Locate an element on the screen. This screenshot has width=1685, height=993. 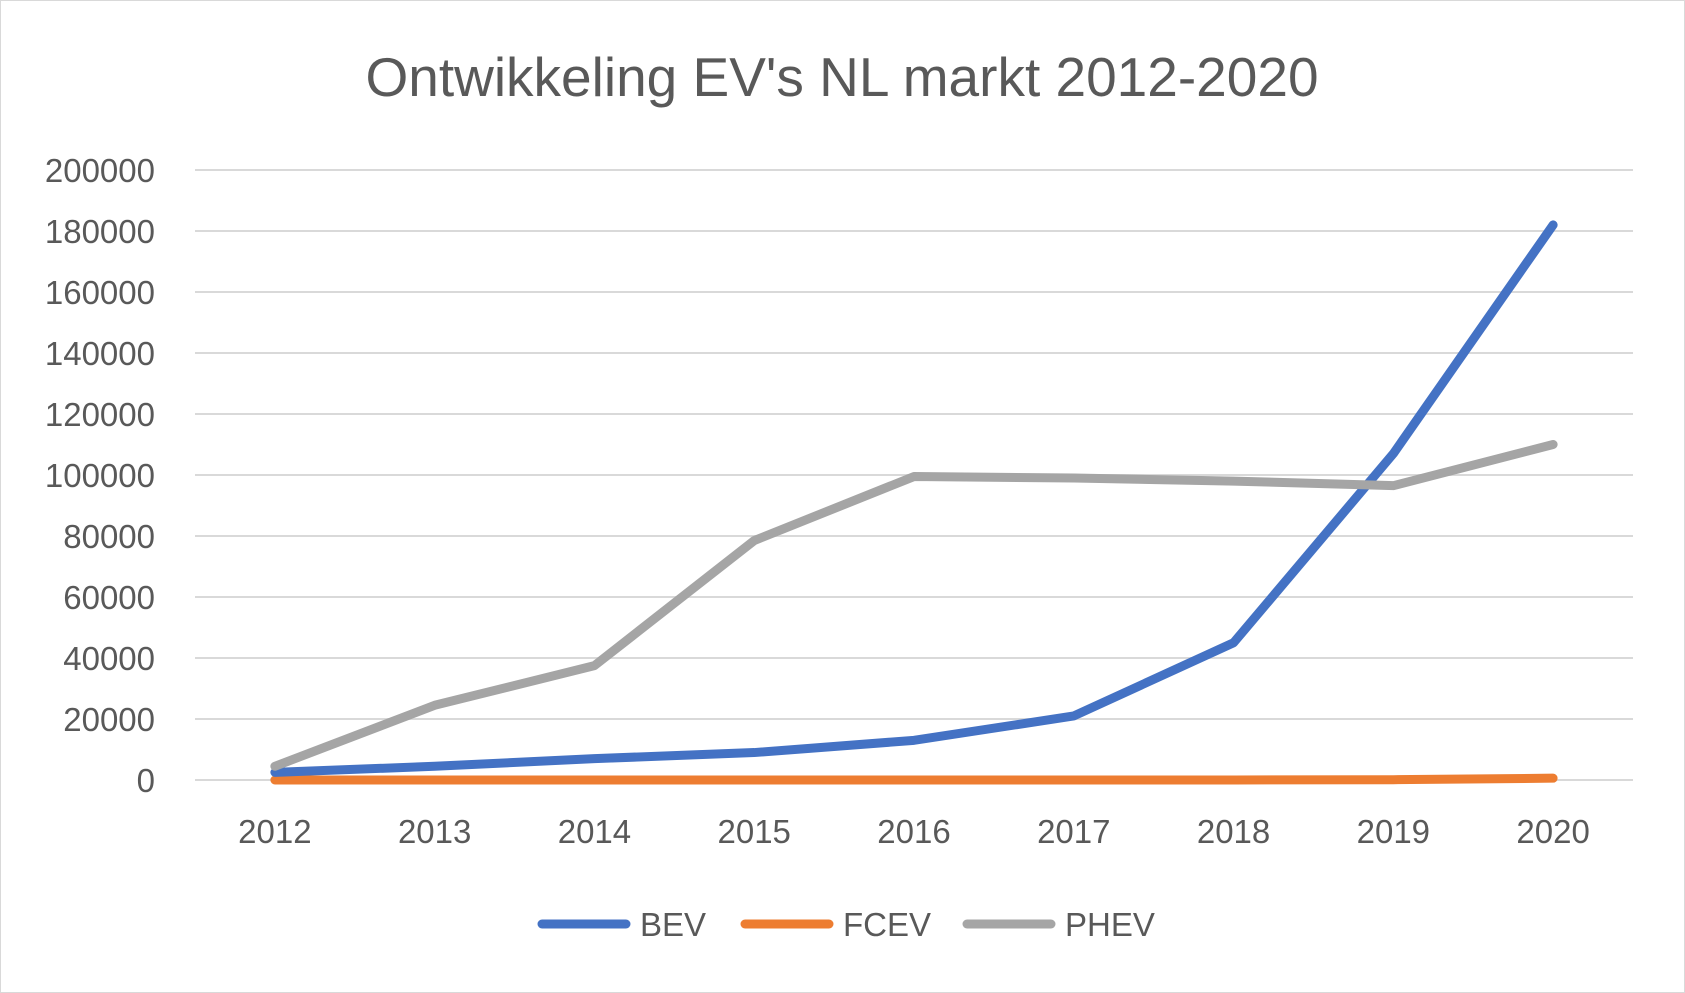
legend-item-bev: BEV is located at coordinates (621, 924).